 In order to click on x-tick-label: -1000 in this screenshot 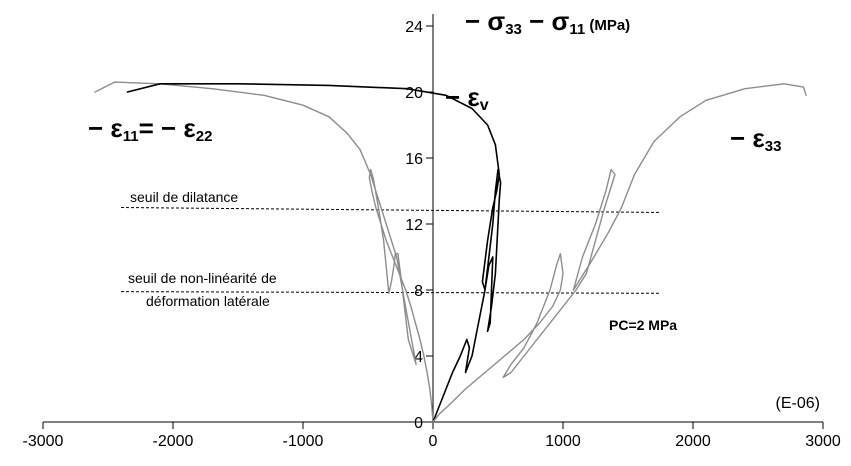, I will do `click(303, 441)`.